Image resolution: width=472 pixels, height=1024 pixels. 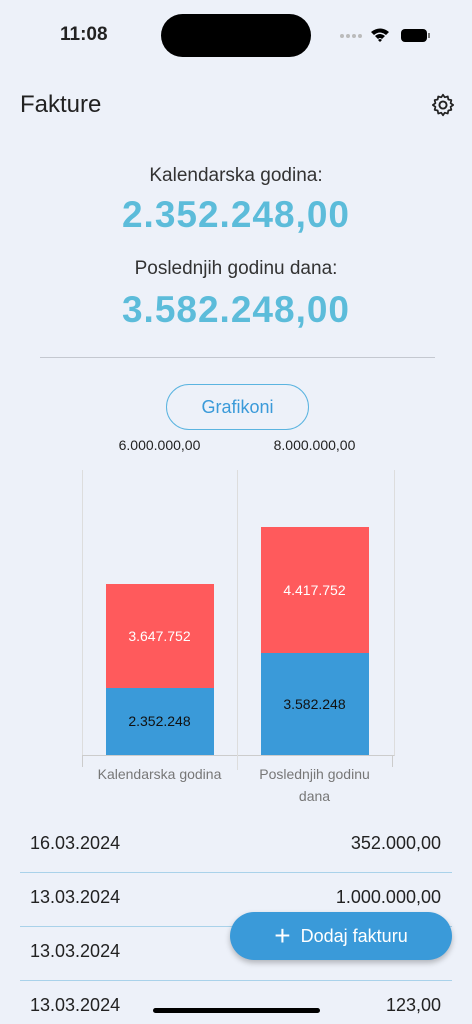 What do you see at coordinates (314, 785) in the screenshot?
I see `x-tick-label: Poslednjih godinu dana` at bounding box center [314, 785].